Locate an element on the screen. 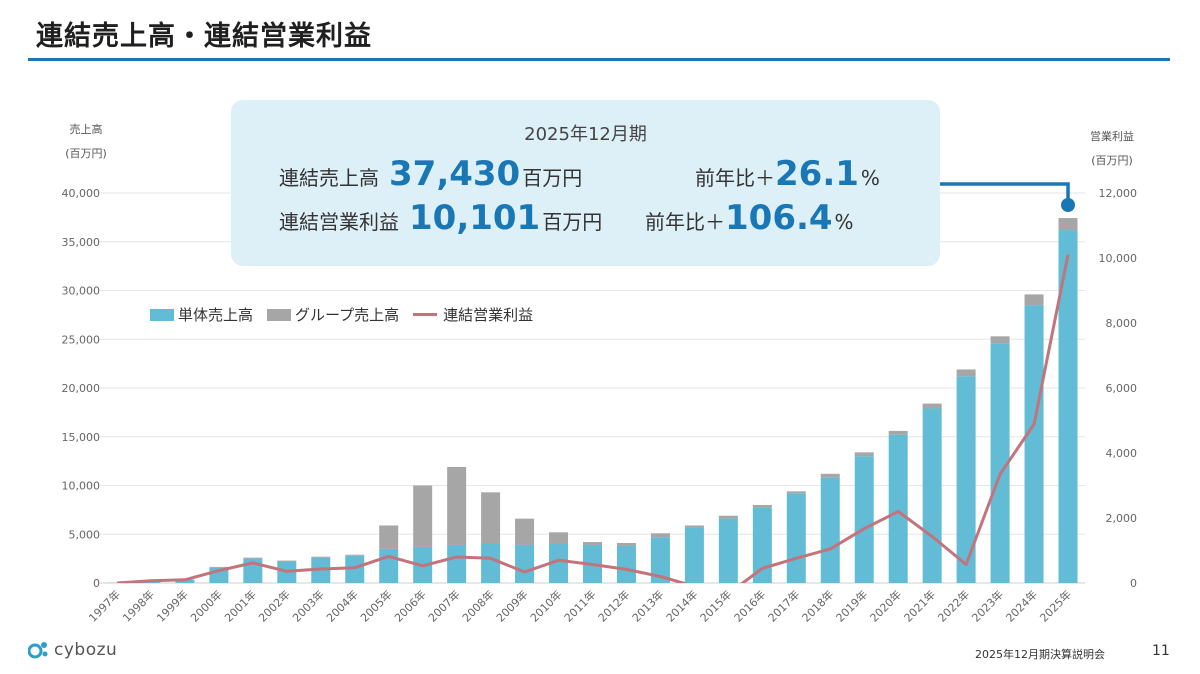 This screenshot has width=1200, height=674. x-tick-label: 2012年 is located at coordinates (613, 605).